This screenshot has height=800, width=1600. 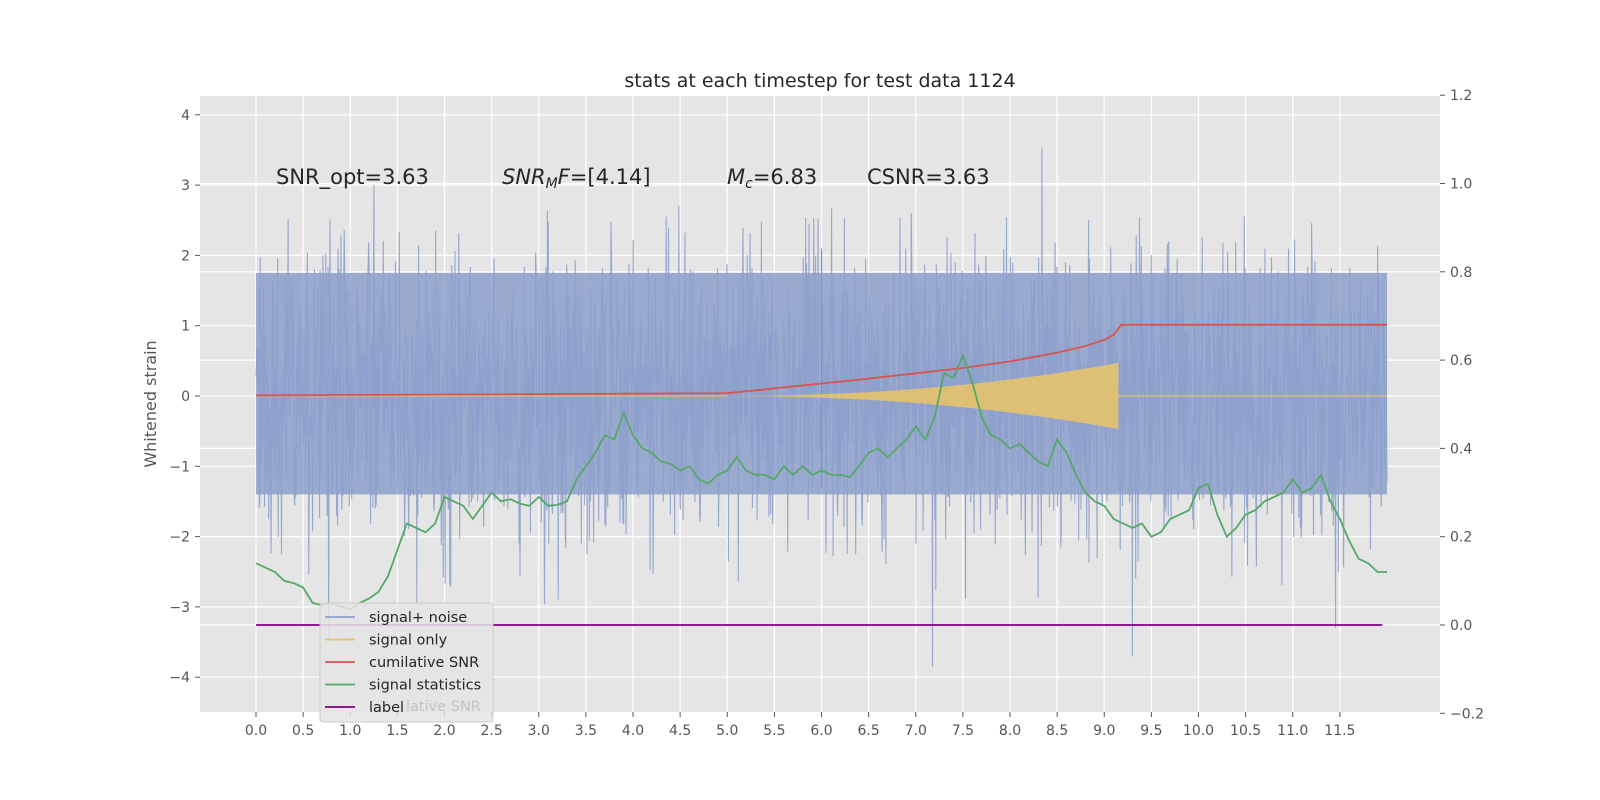 What do you see at coordinates (1461, 538) in the screenshot?
I see `y2-tick-label: 0.2` at bounding box center [1461, 538].